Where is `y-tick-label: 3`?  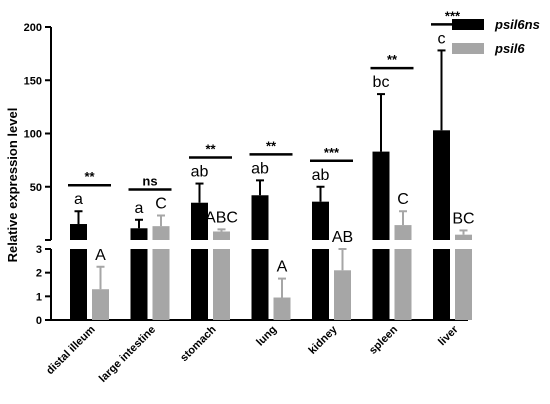
y-tick-label: 3 is located at coordinates (39, 250).